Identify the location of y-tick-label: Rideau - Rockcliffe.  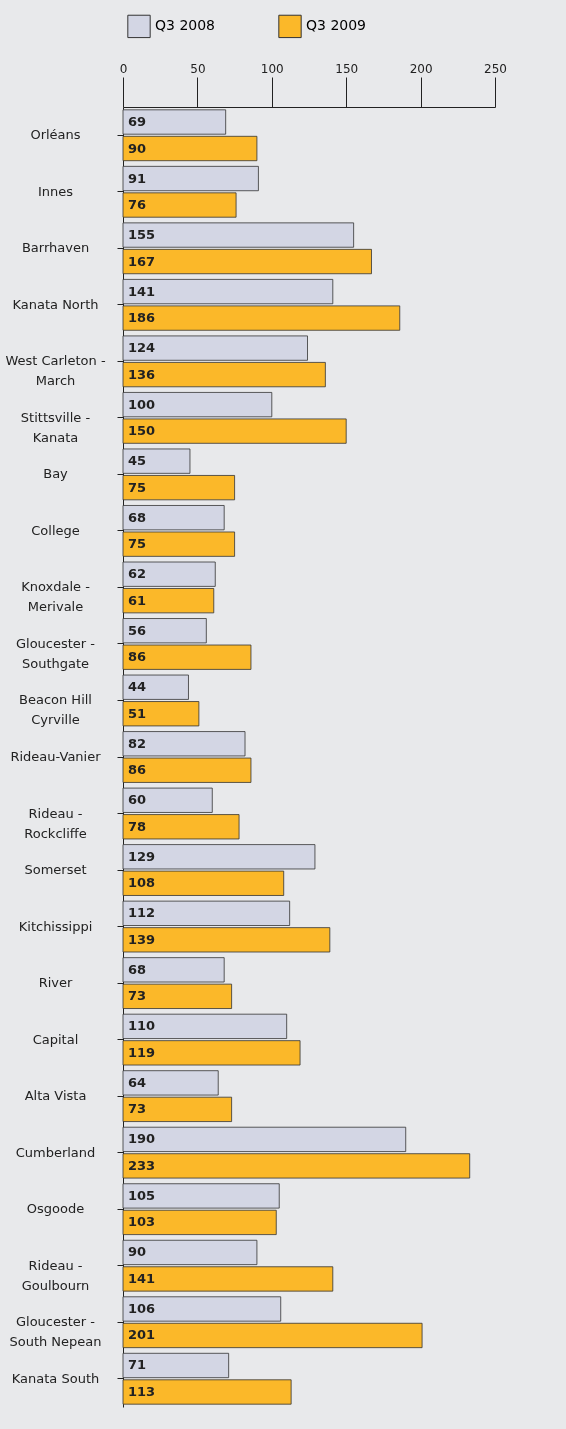
(55, 823).